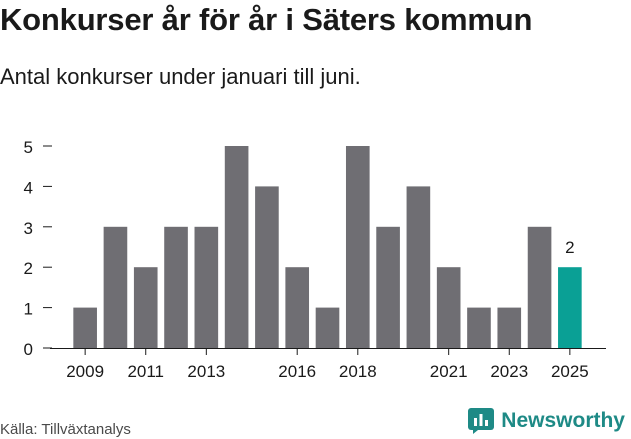 This screenshot has width=631, height=439. What do you see at coordinates (569, 247) in the screenshot?
I see `data-label: 2` at bounding box center [569, 247].